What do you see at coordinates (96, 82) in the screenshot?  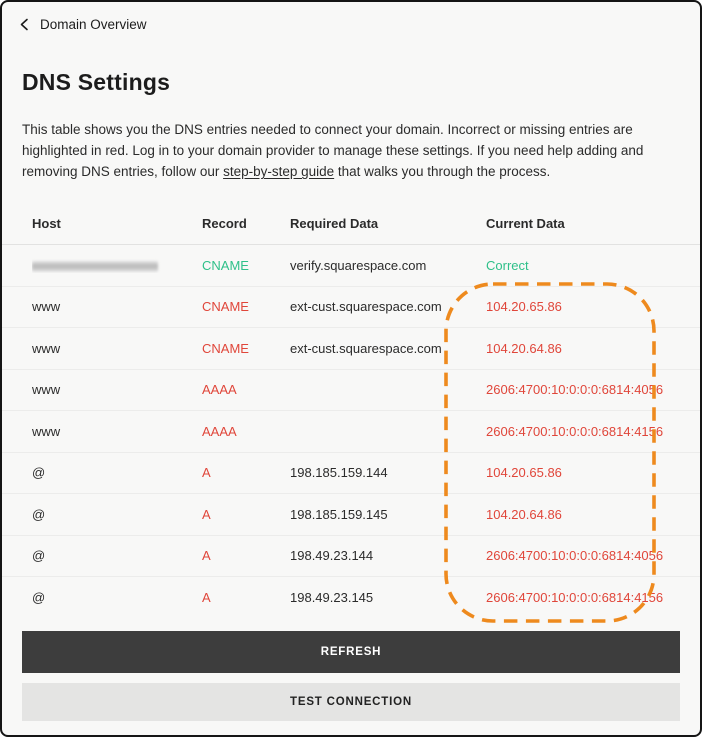 I see `page-title: DNS Settings` at bounding box center [96, 82].